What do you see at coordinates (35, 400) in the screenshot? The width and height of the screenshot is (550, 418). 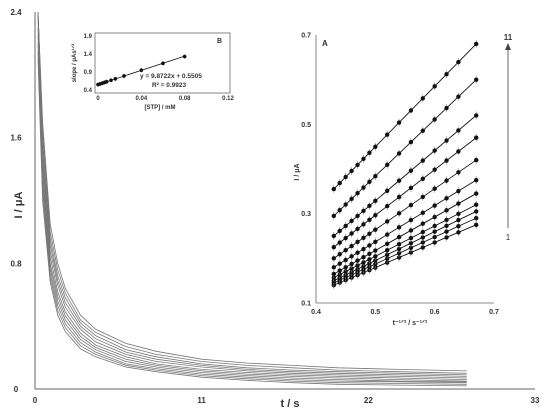 I see `main-x-tick: 0` at bounding box center [35, 400].